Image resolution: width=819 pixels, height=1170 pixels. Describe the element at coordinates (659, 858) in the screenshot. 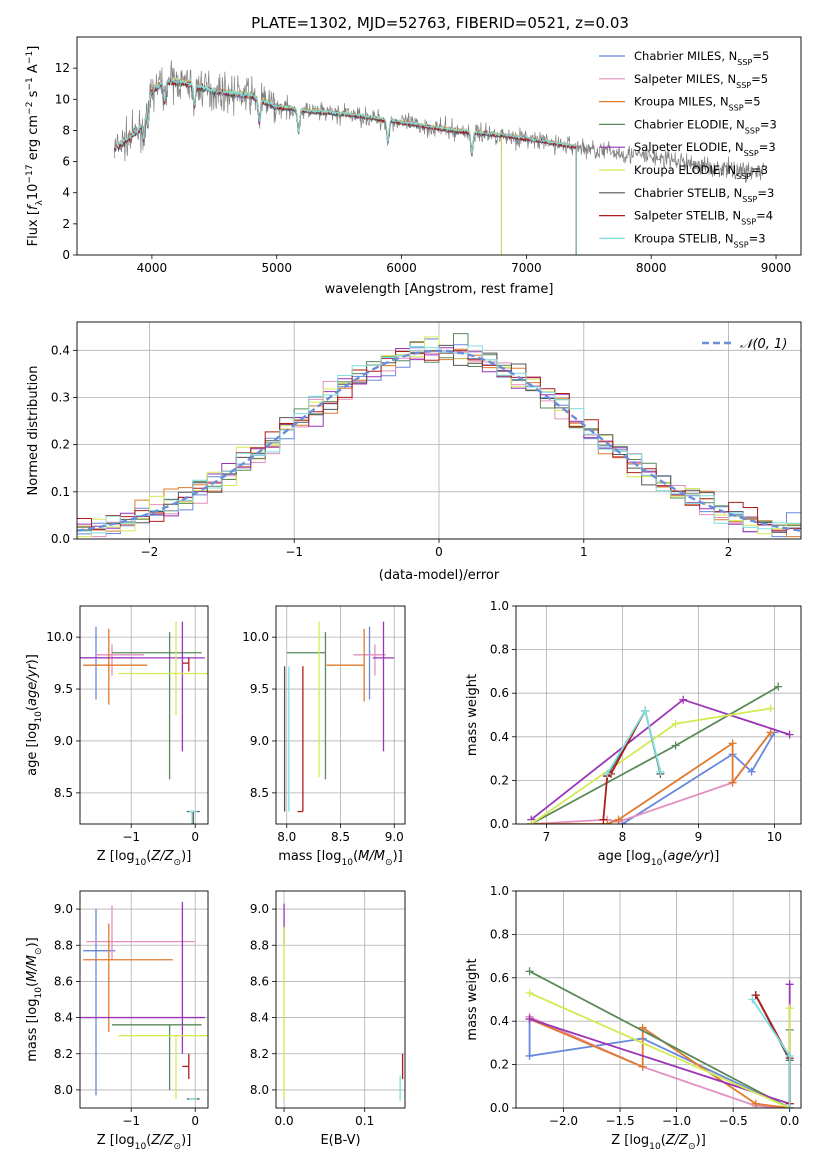

I see `x-axis-label: age [log10(age/yr)]` at that location.